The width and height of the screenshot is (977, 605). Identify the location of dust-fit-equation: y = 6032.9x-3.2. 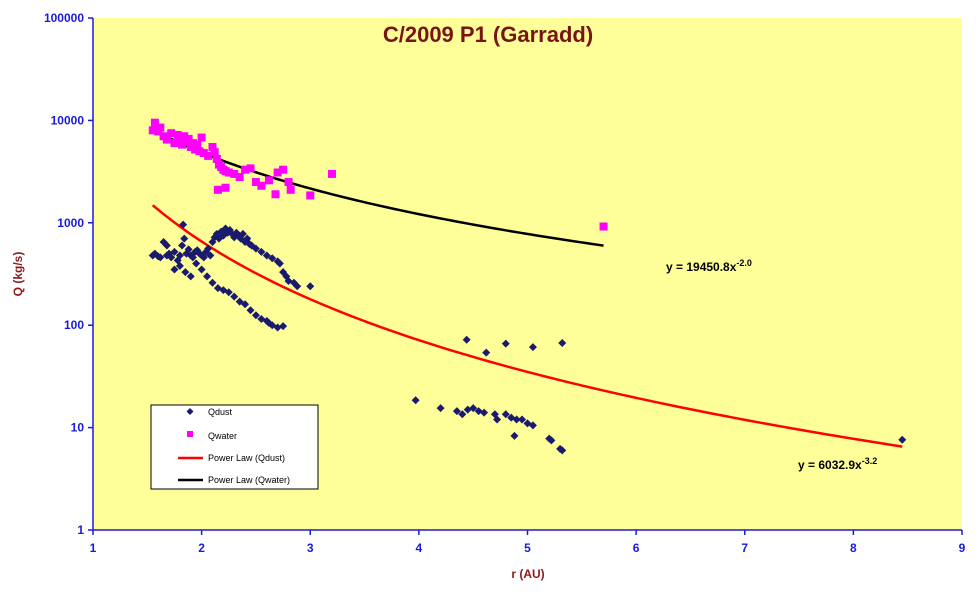
(837, 464).